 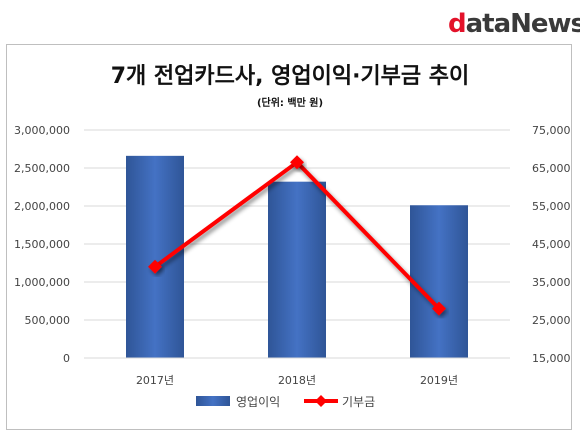 I want to click on brand-logo: dataNews, so click(x=514, y=24).